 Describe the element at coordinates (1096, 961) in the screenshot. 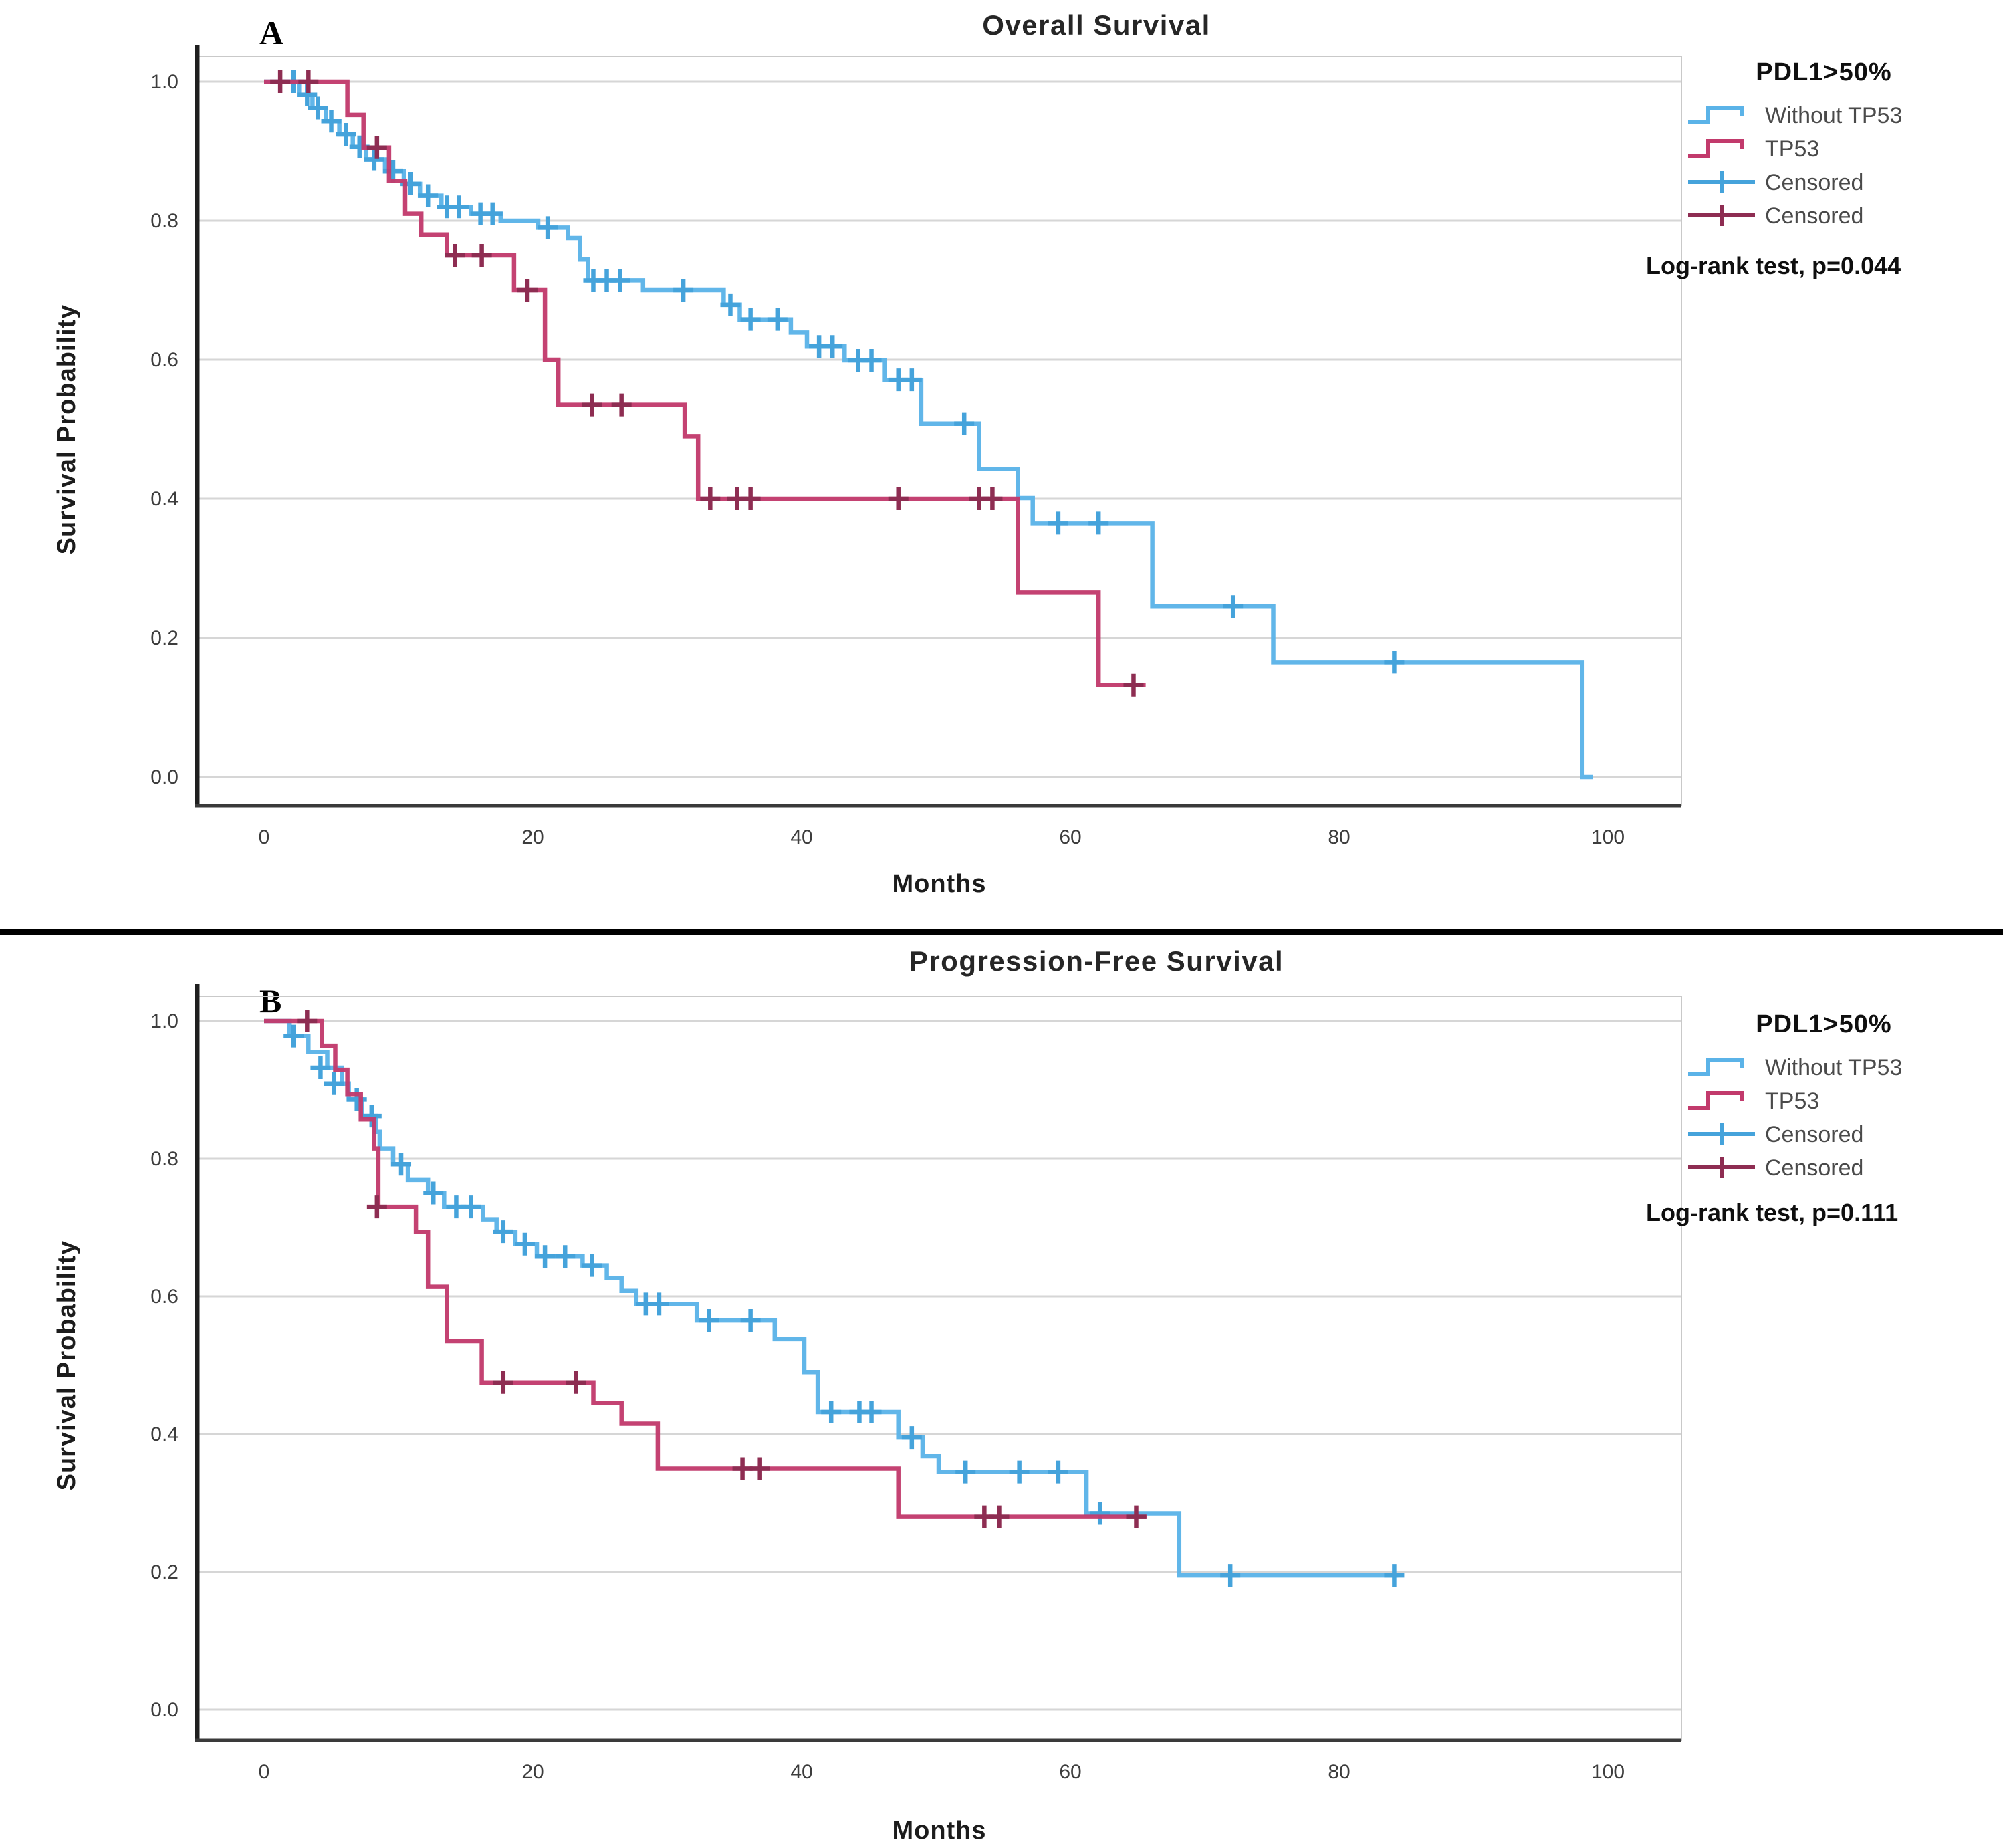

I see `chart-title-progression-free-survival: Progression-Free Survival` at that location.